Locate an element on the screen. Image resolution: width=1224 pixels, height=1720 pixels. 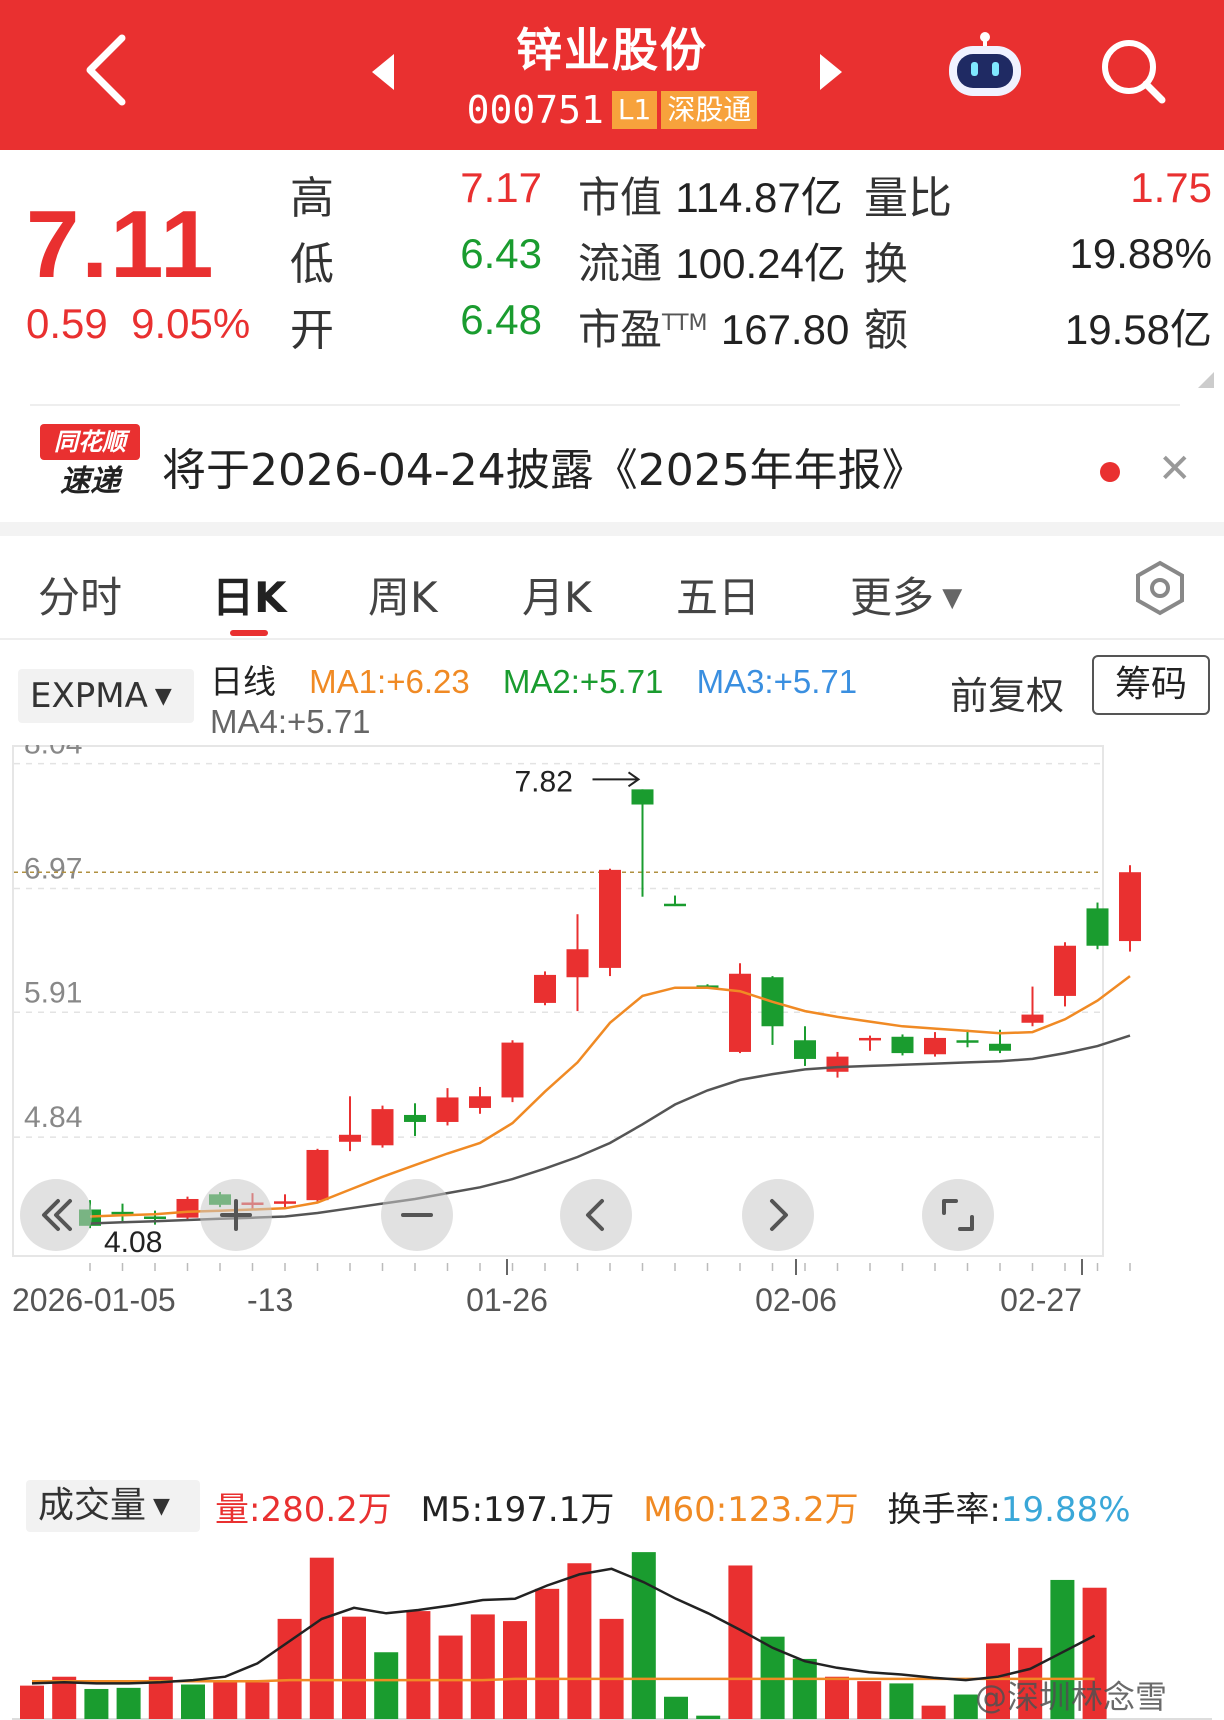
zoom-out-button is located at coordinates (417, 1215).